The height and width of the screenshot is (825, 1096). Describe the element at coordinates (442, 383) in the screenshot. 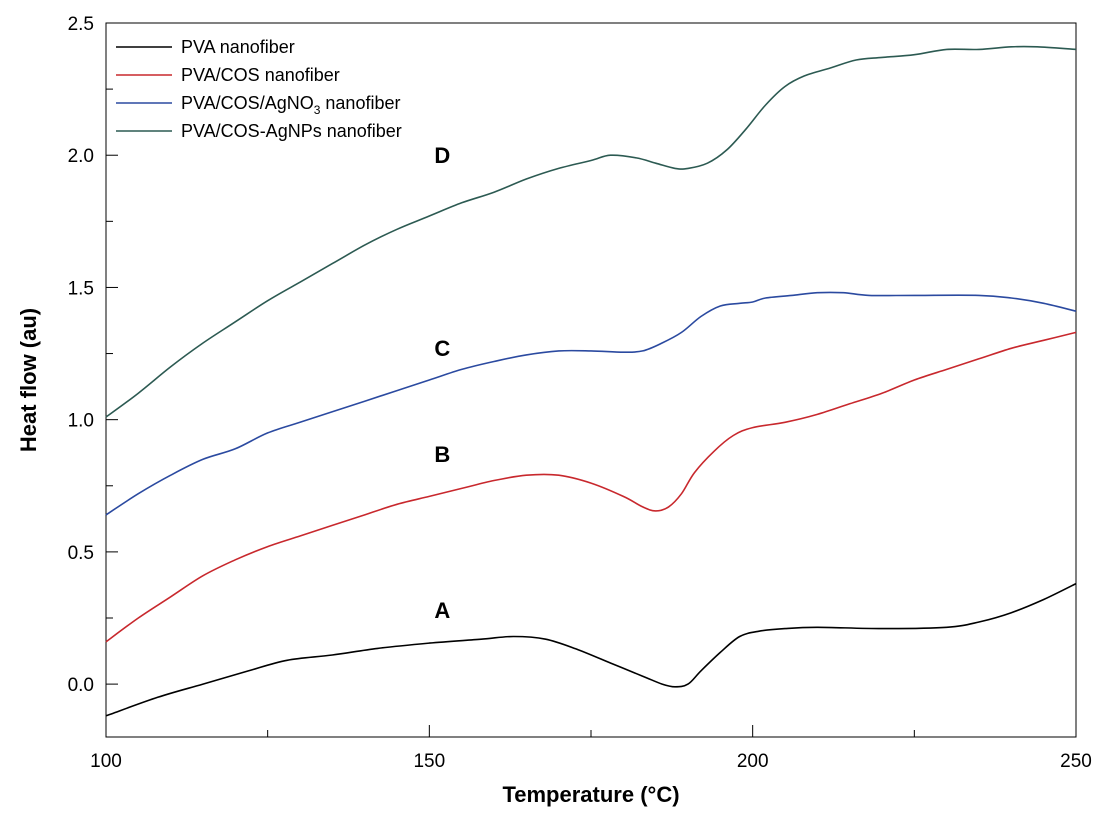

I see `curve-labels: A B C D` at that location.